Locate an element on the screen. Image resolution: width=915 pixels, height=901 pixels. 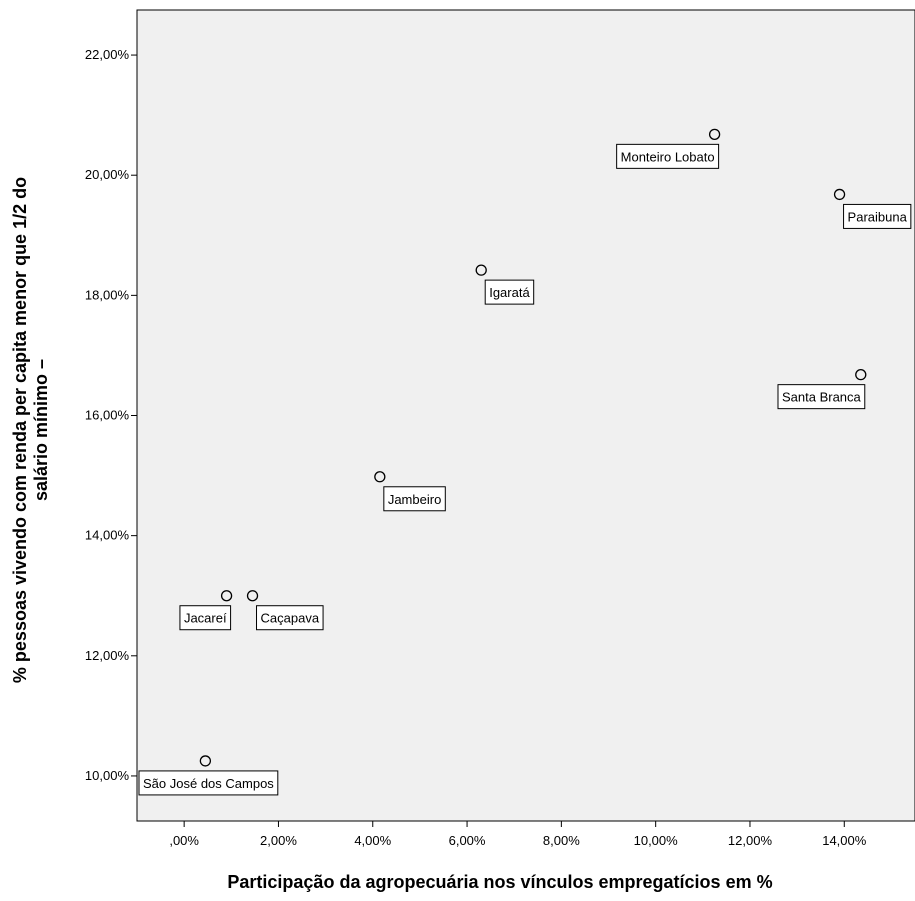
point-label: Jambeiro is located at coordinates (414, 499).